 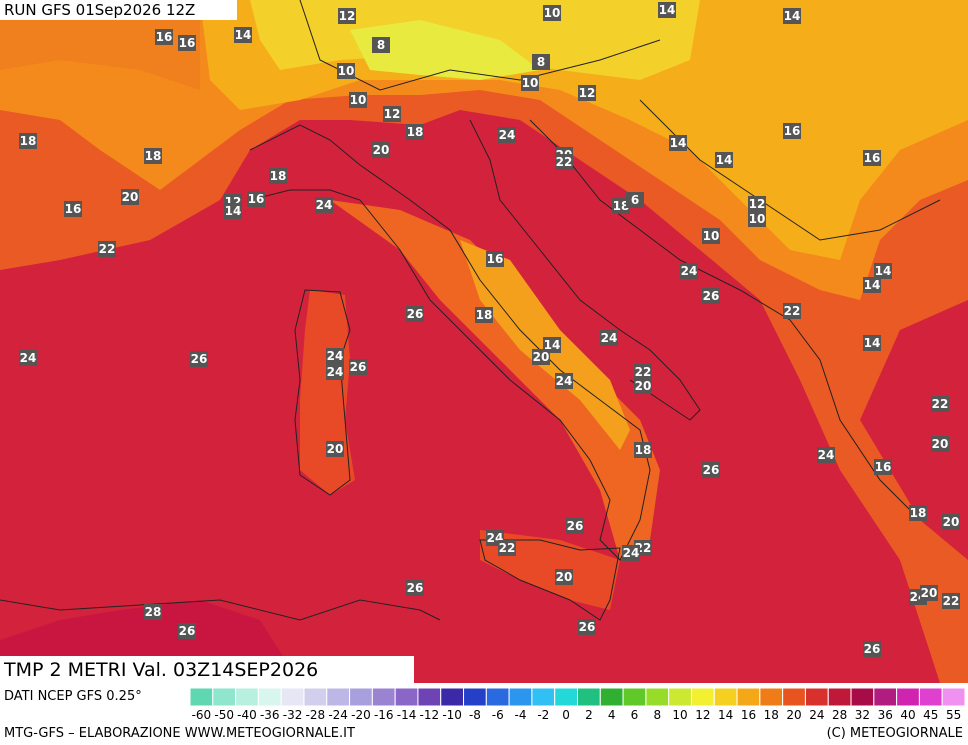 I want to click on label-text: 10, so click(x=358, y=100).